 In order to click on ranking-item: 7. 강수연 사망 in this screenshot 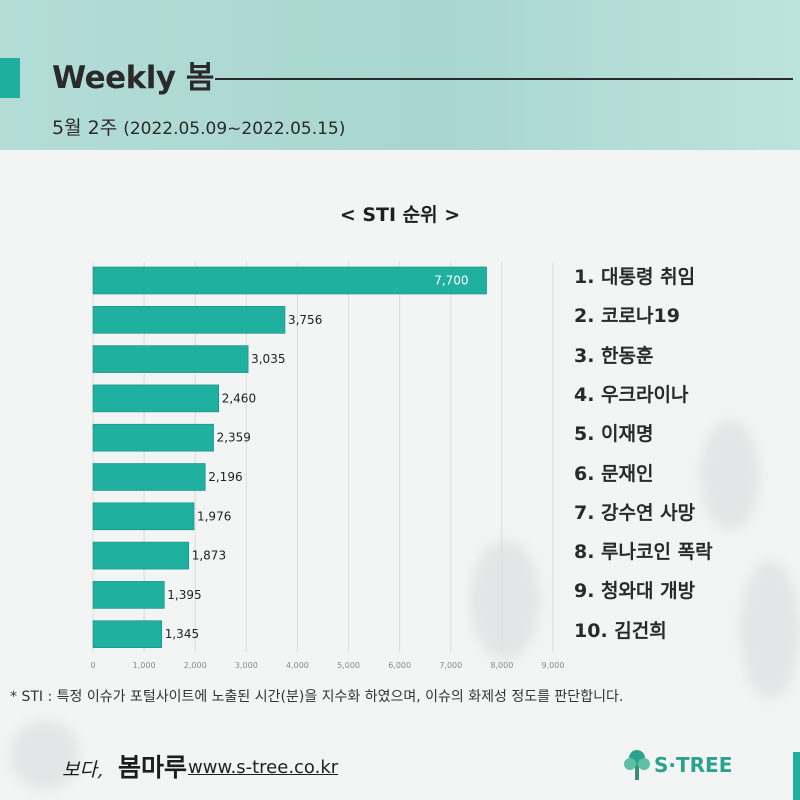, I will do `click(635, 512)`.